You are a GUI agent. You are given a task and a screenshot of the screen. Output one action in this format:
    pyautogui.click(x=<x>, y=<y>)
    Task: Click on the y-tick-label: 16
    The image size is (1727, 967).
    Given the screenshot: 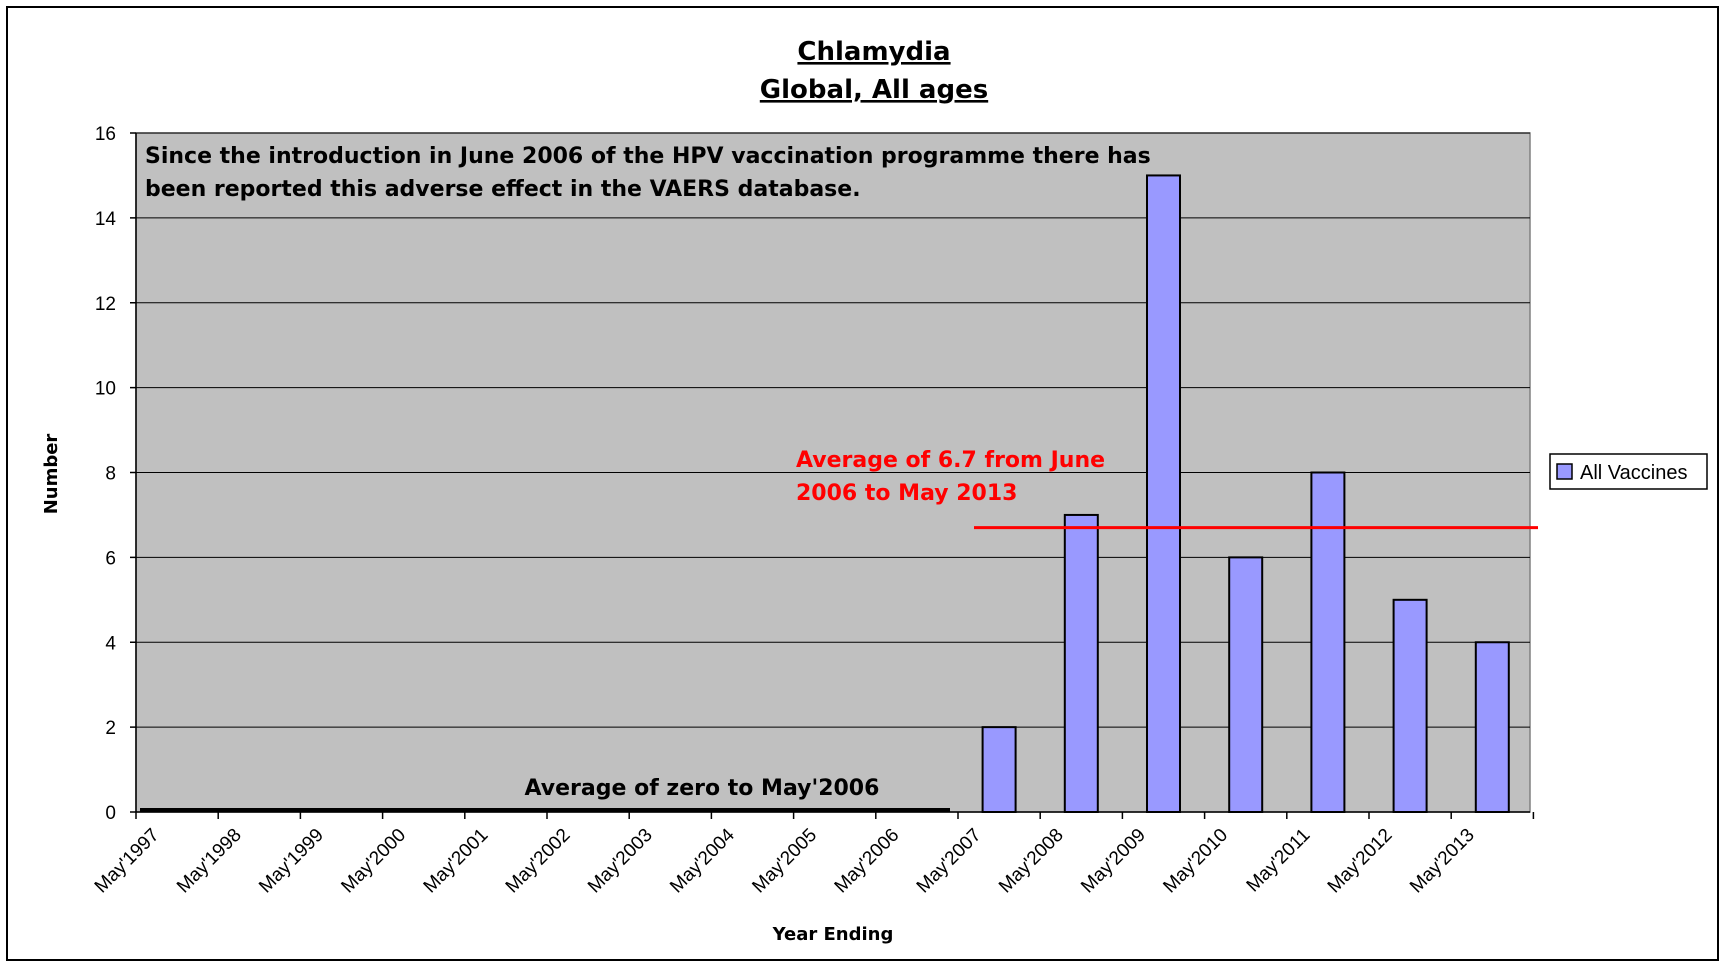 What is the action you would take?
    pyautogui.click(x=105, y=134)
    